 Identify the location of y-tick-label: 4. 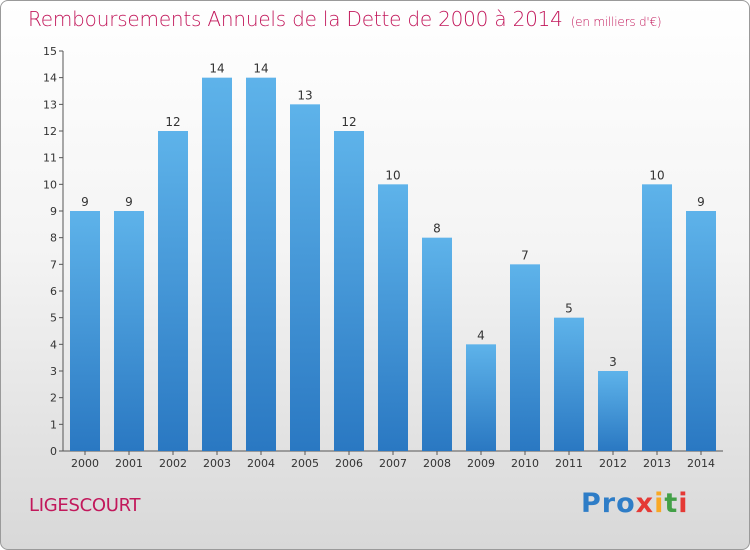
(53, 344).